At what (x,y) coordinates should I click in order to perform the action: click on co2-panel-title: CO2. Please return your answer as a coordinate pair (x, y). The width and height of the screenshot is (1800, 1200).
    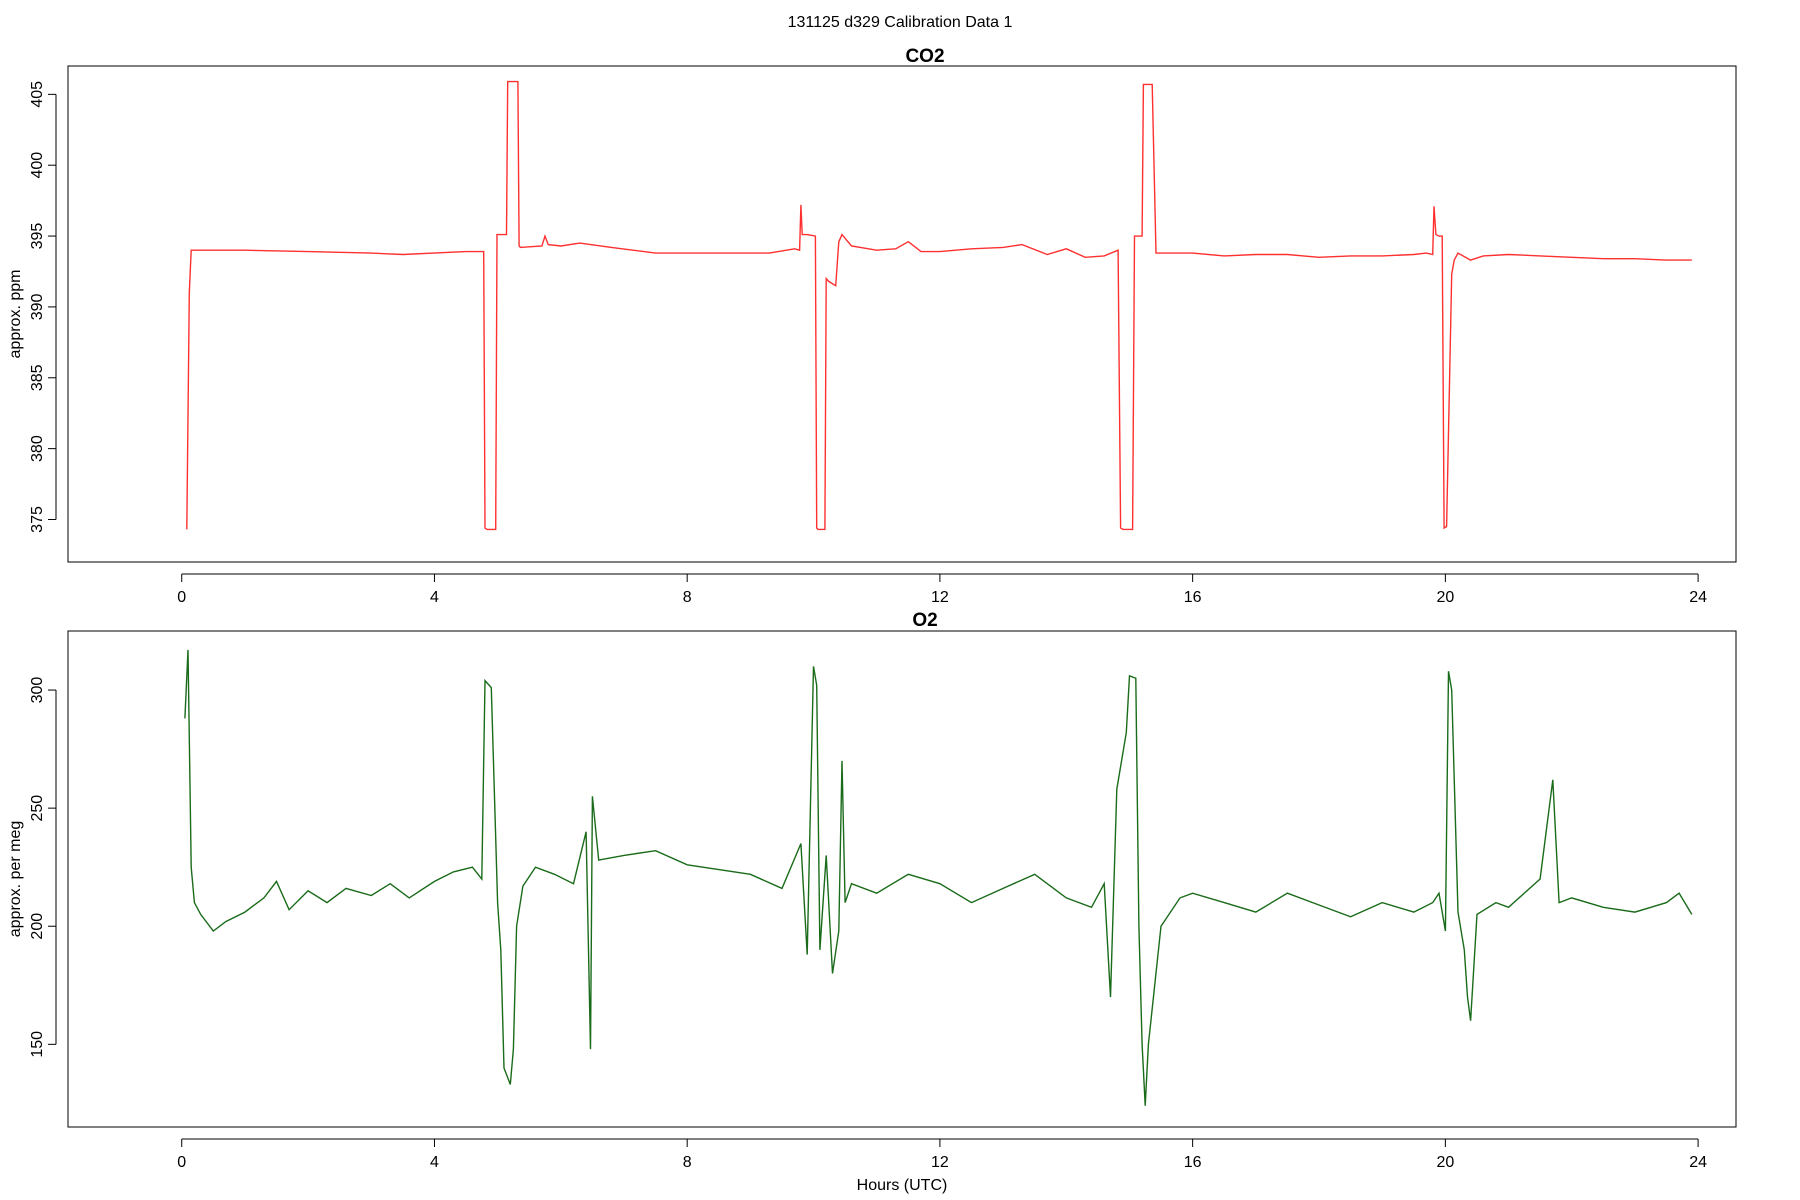
    Looking at the image, I should click on (924, 56).